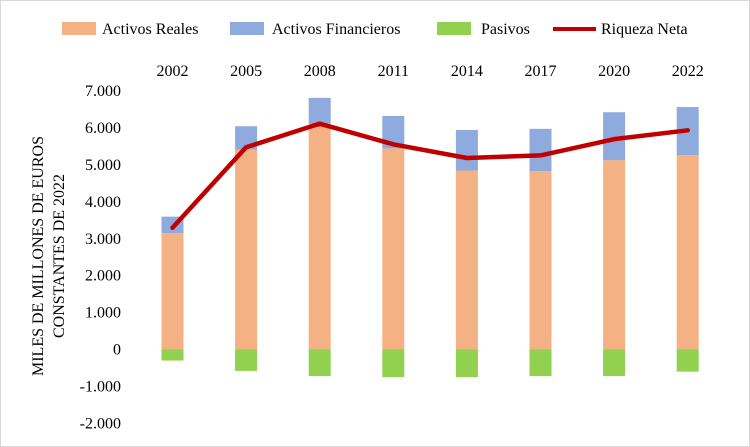  What do you see at coordinates (467, 71) in the screenshot?
I see `category-label: 2014` at bounding box center [467, 71].